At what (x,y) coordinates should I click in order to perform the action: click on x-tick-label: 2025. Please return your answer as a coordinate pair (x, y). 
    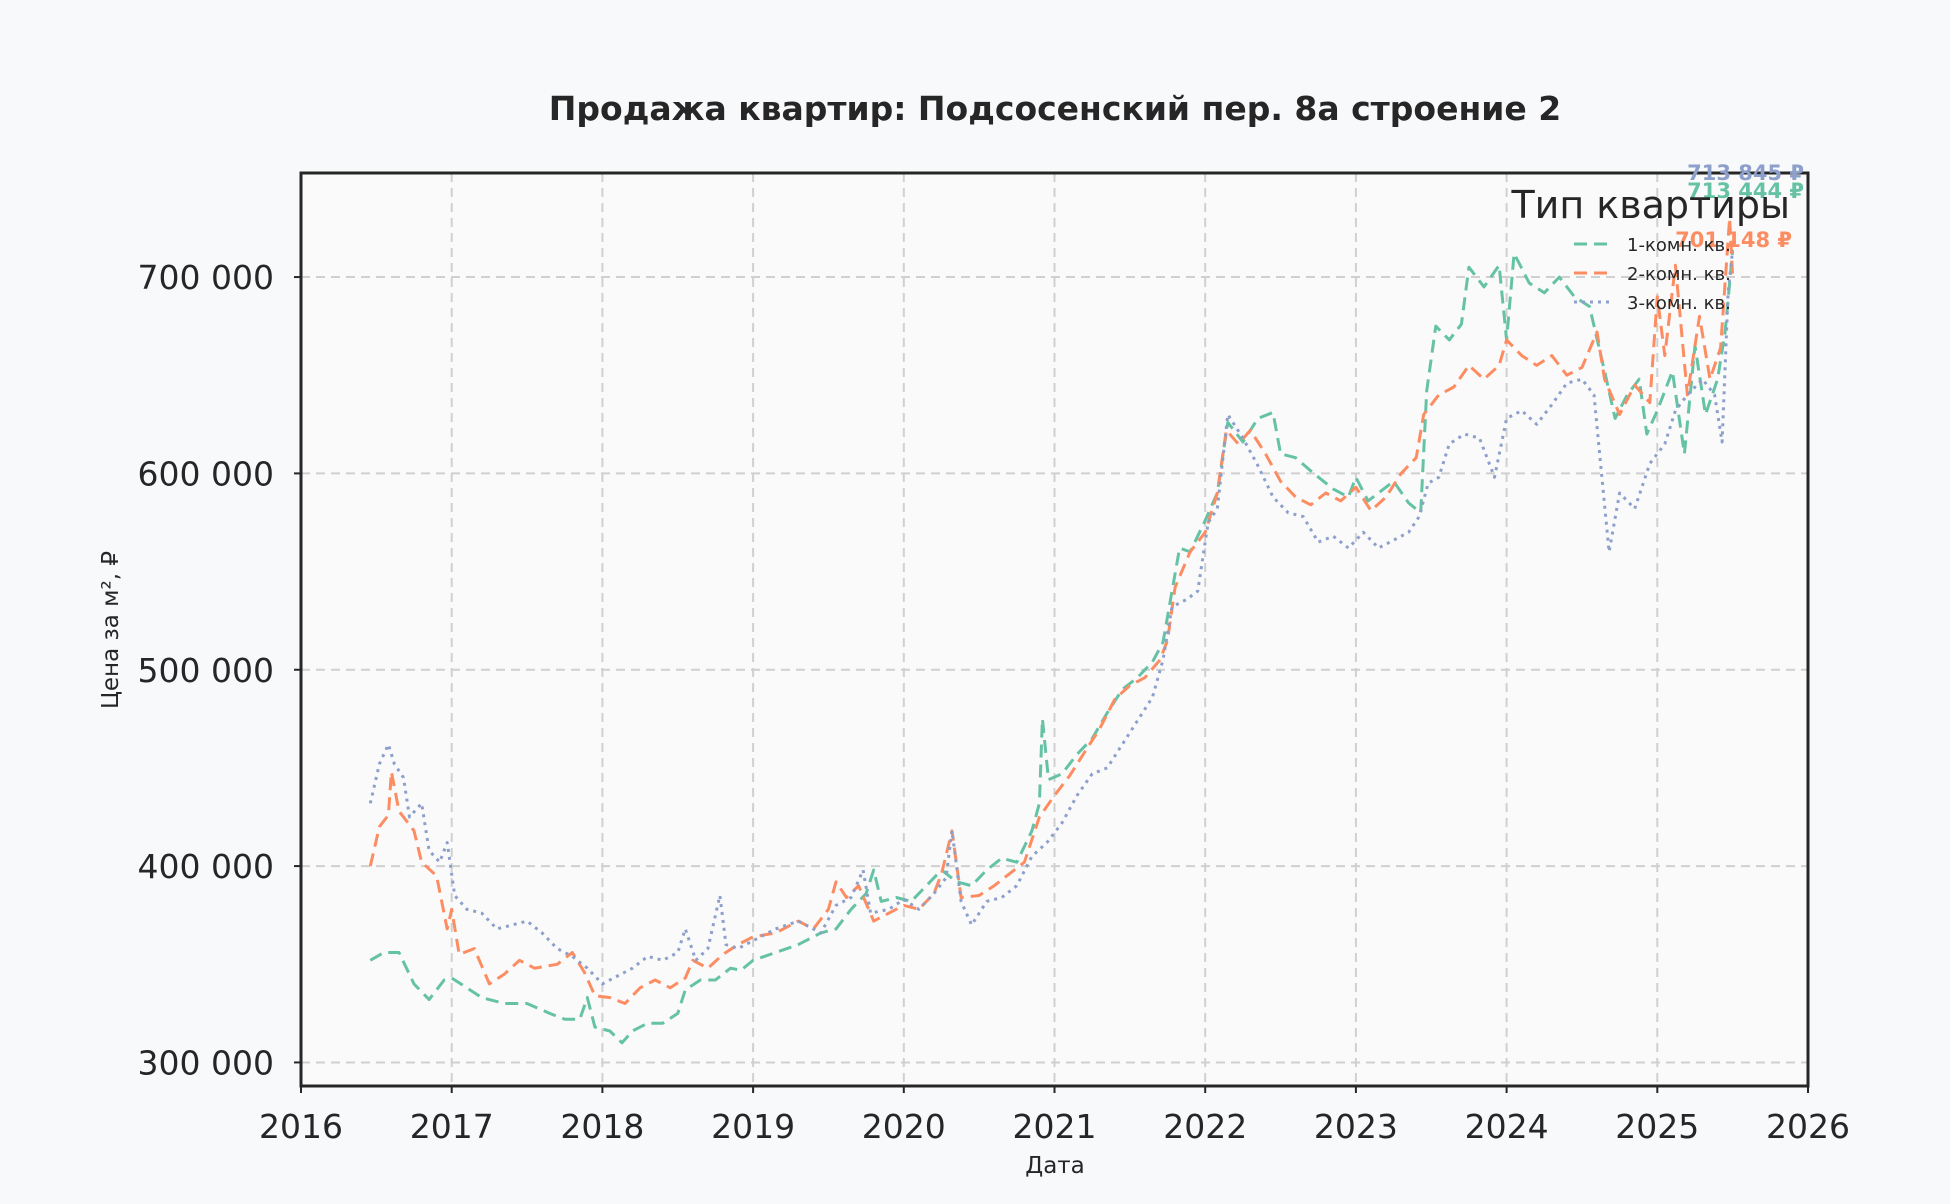
    Looking at the image, I should click on (1657, 1126).